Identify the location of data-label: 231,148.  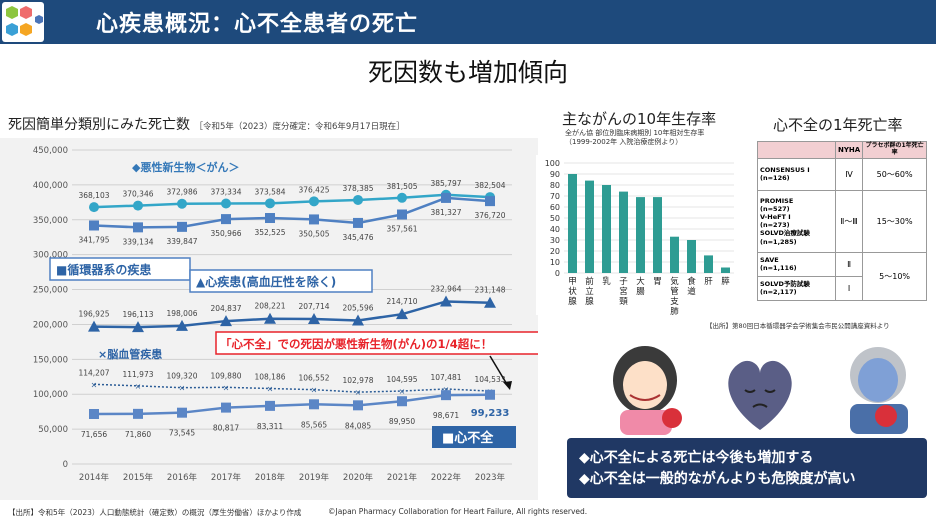
(489, 290).